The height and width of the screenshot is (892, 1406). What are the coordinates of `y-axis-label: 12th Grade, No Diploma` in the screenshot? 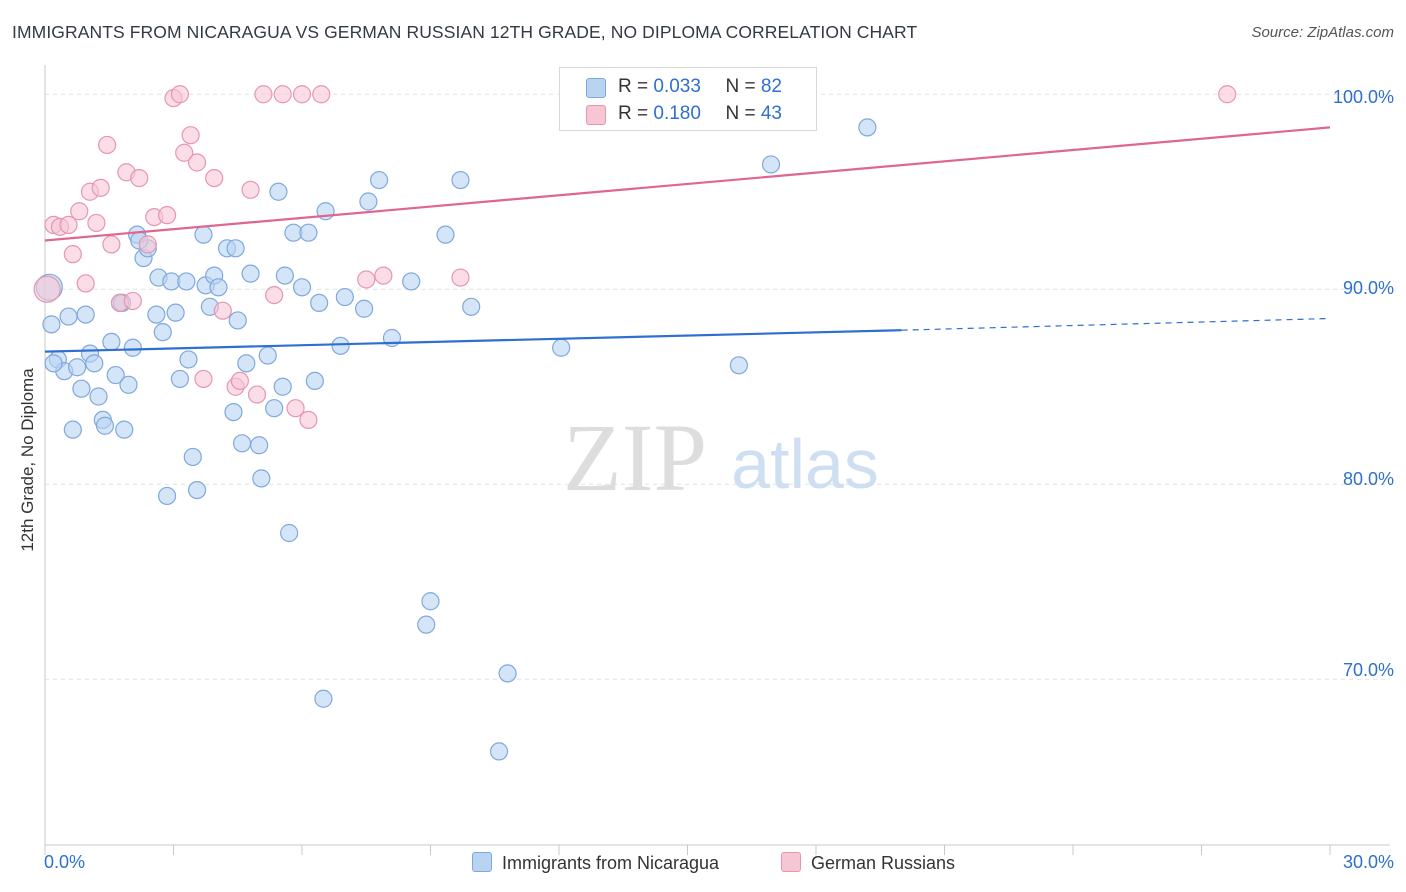 It's located at (27, 460).